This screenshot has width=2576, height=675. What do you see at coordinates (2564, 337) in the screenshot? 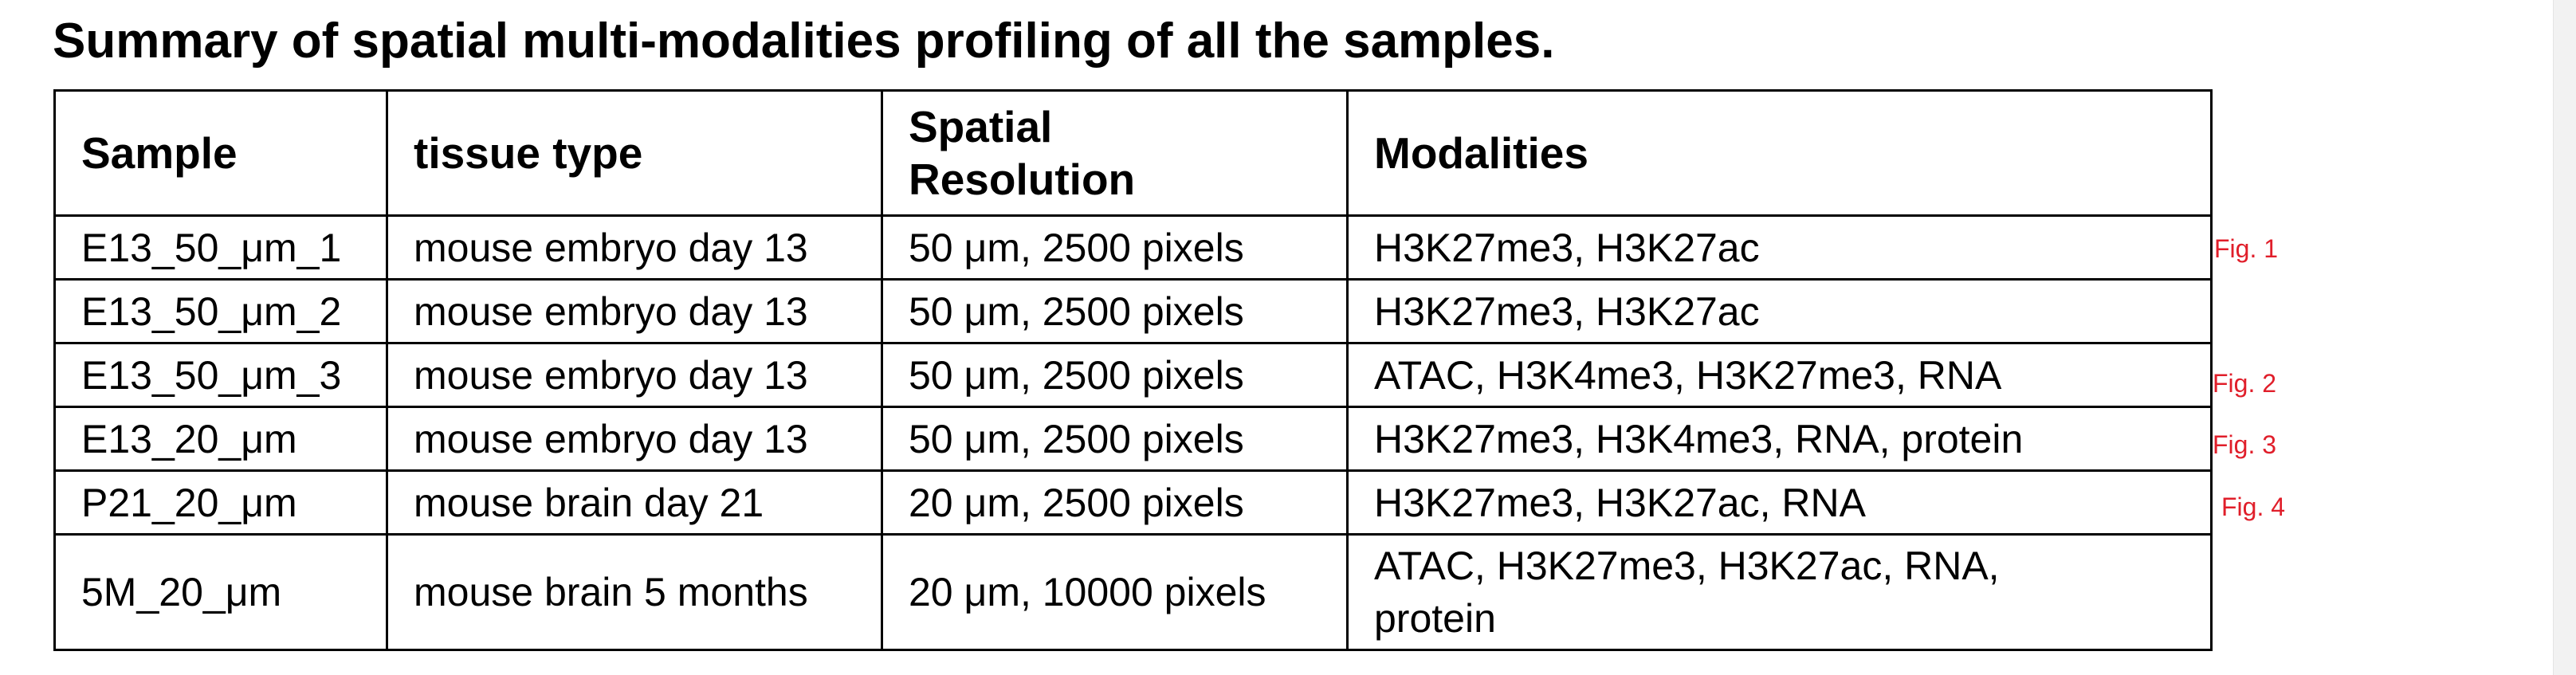
I see `right-margin-strip` at bounding box center [2564, 337].